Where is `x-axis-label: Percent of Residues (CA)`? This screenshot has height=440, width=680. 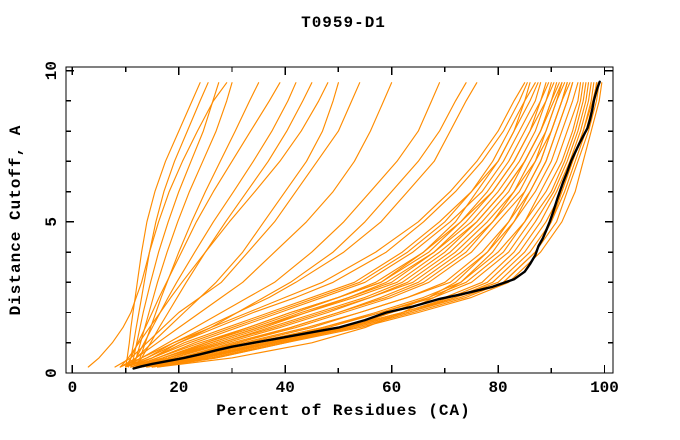
x-axis-label: Percent of Residues (CA) is located at coordinates (343, 411).